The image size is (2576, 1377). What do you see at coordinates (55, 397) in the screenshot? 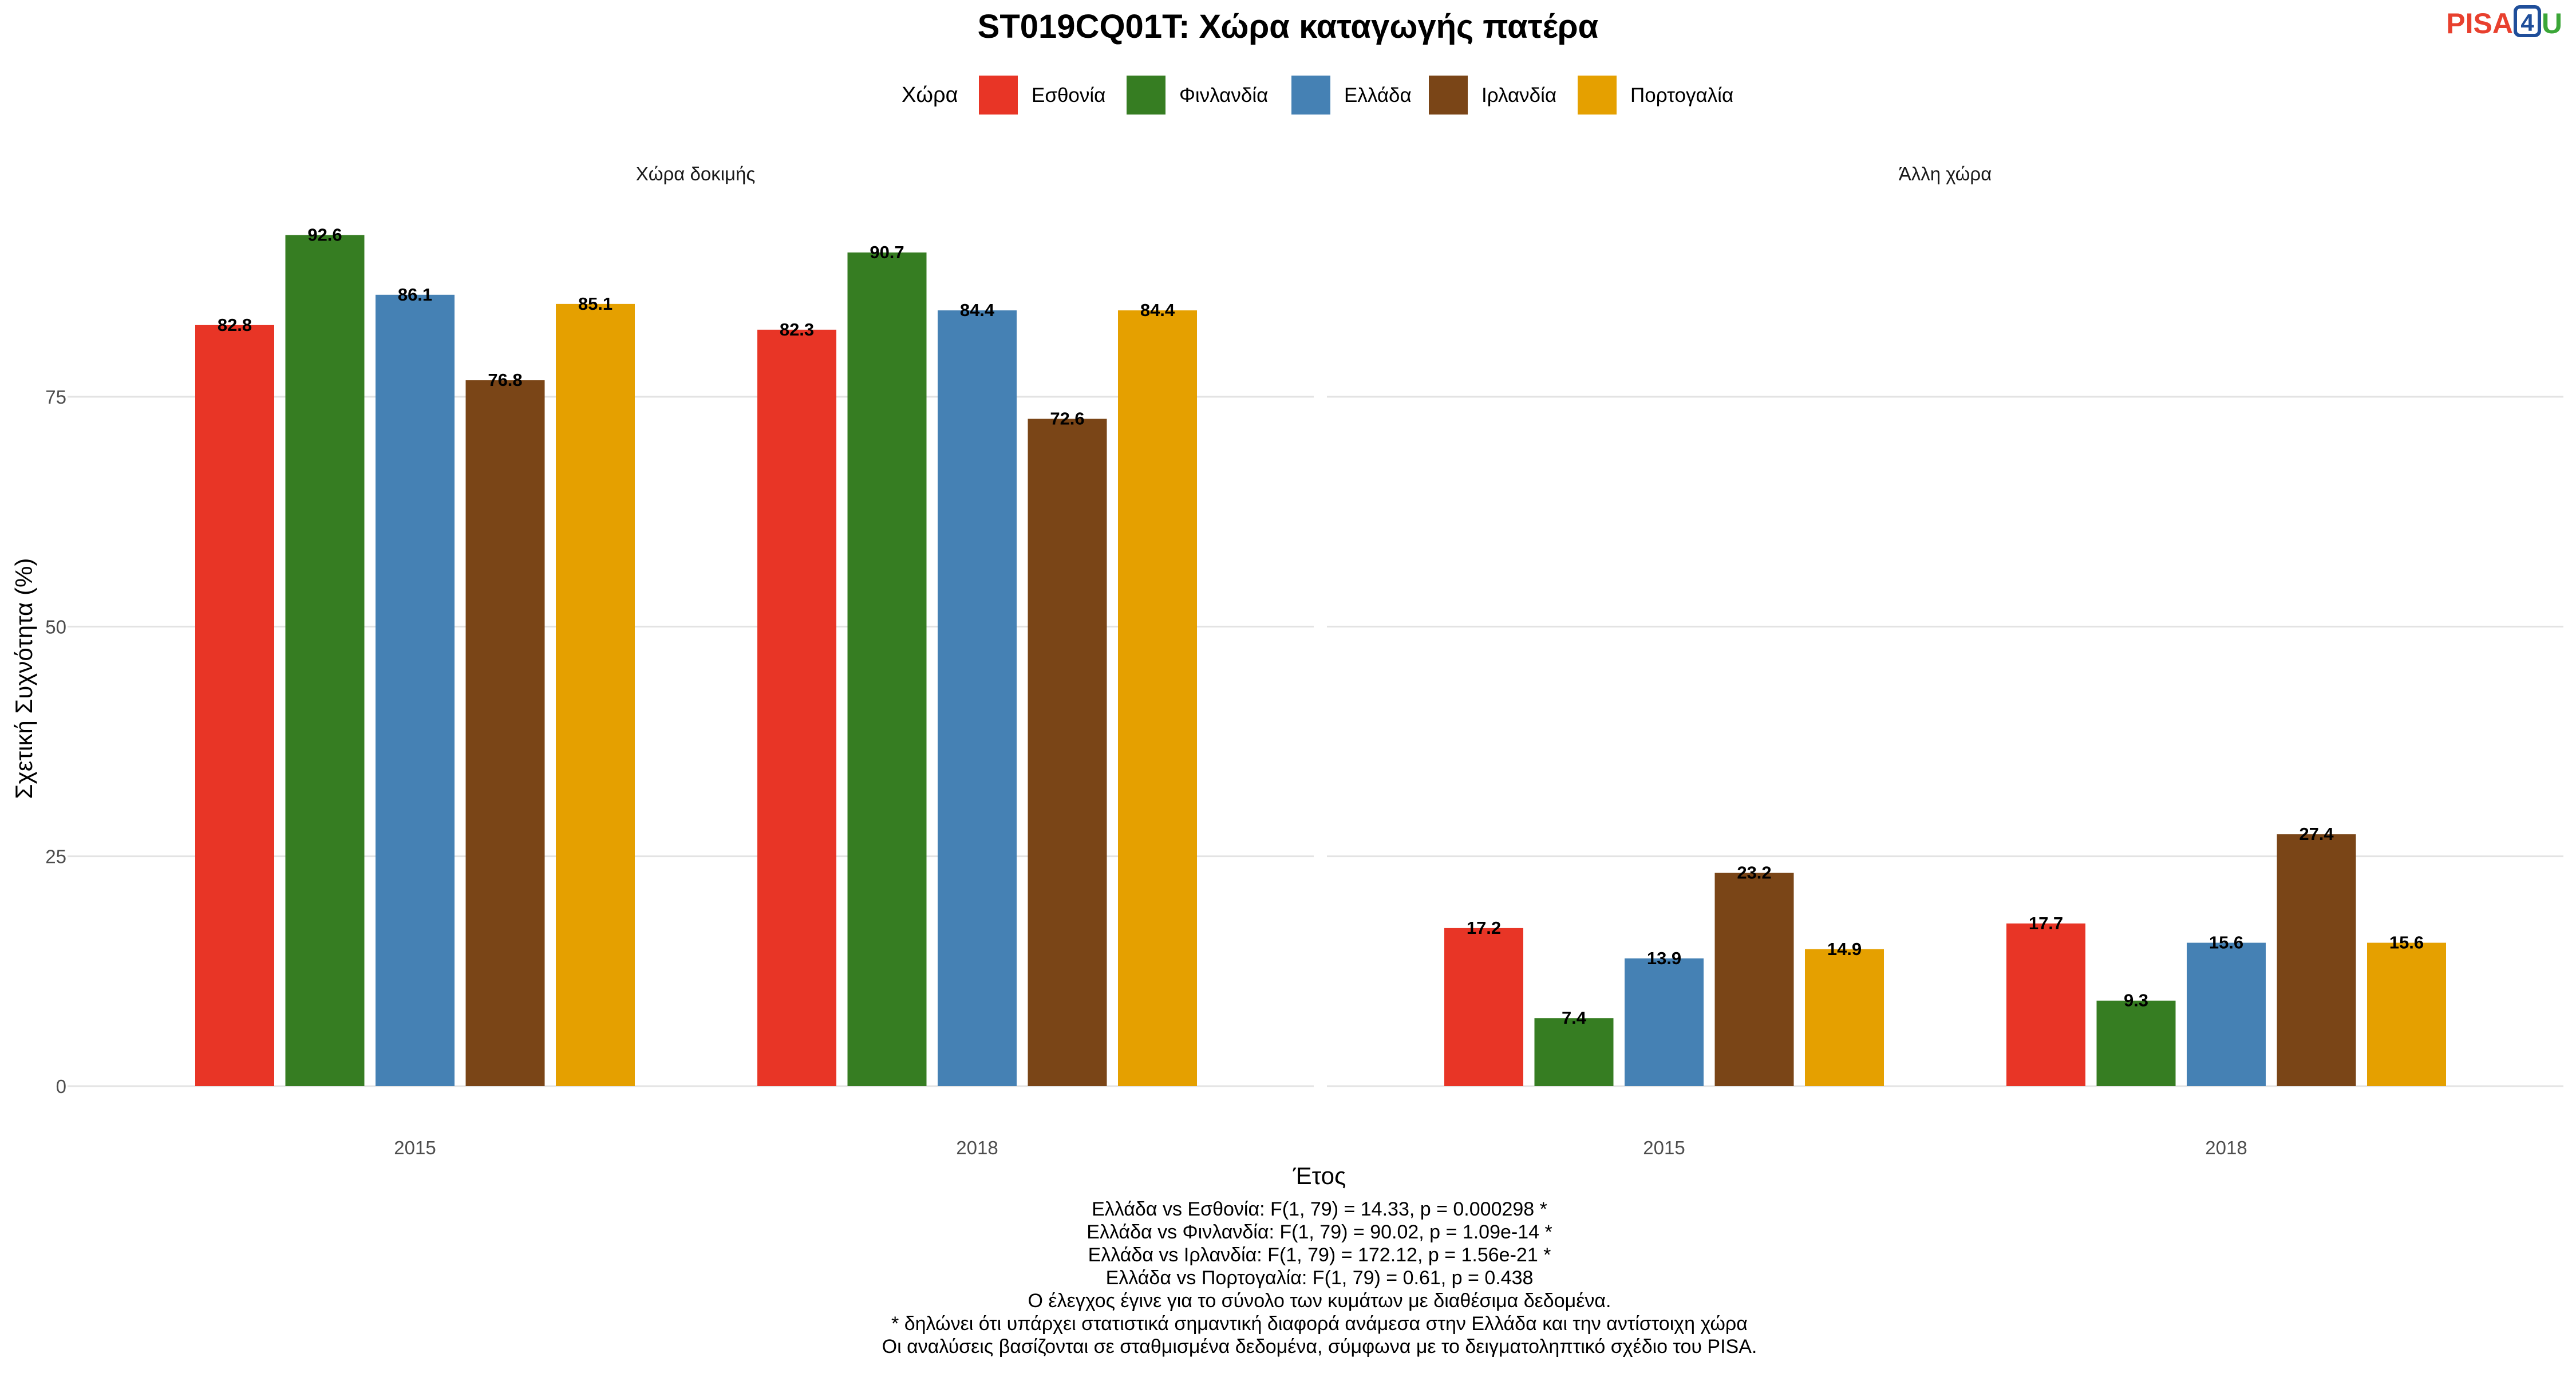
I see `y-tick-label: 75` at bounding box center [55, 397].